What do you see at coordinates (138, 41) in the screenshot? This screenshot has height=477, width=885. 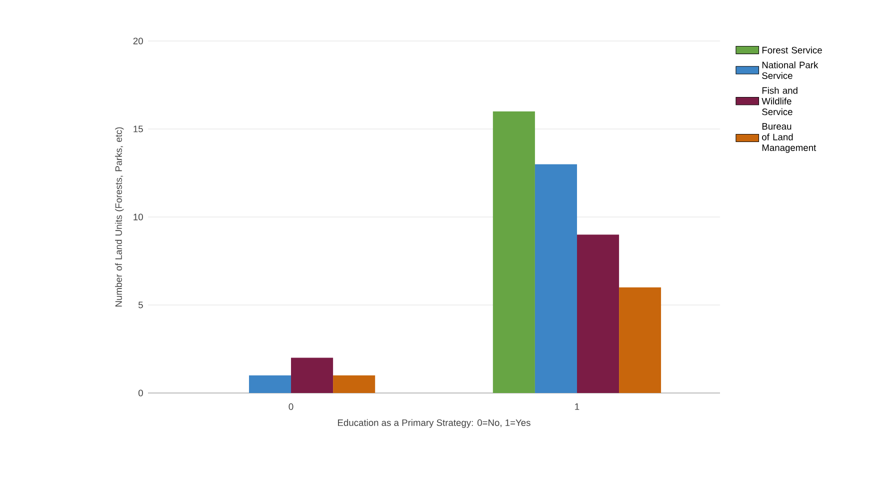 I see `y-tick-label: 20` at bounding box center [138, 41].